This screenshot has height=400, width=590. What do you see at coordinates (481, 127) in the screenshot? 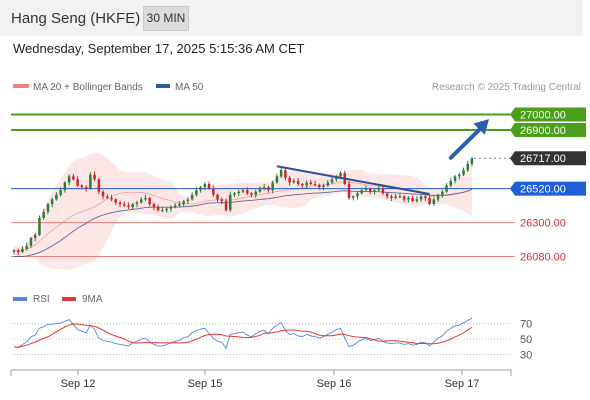
I see `target-arrow-head` at bounding box center [481, 127].